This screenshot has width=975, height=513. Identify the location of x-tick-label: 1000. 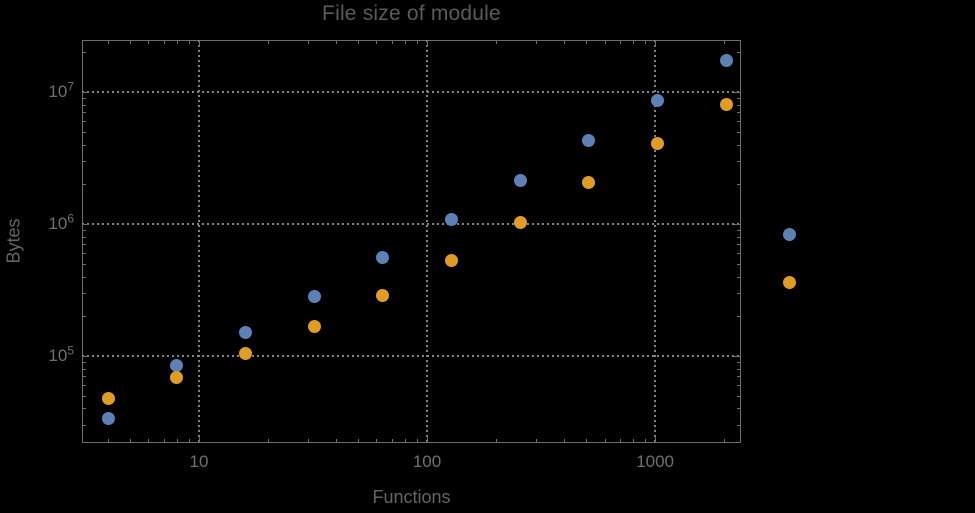
(655, 461).